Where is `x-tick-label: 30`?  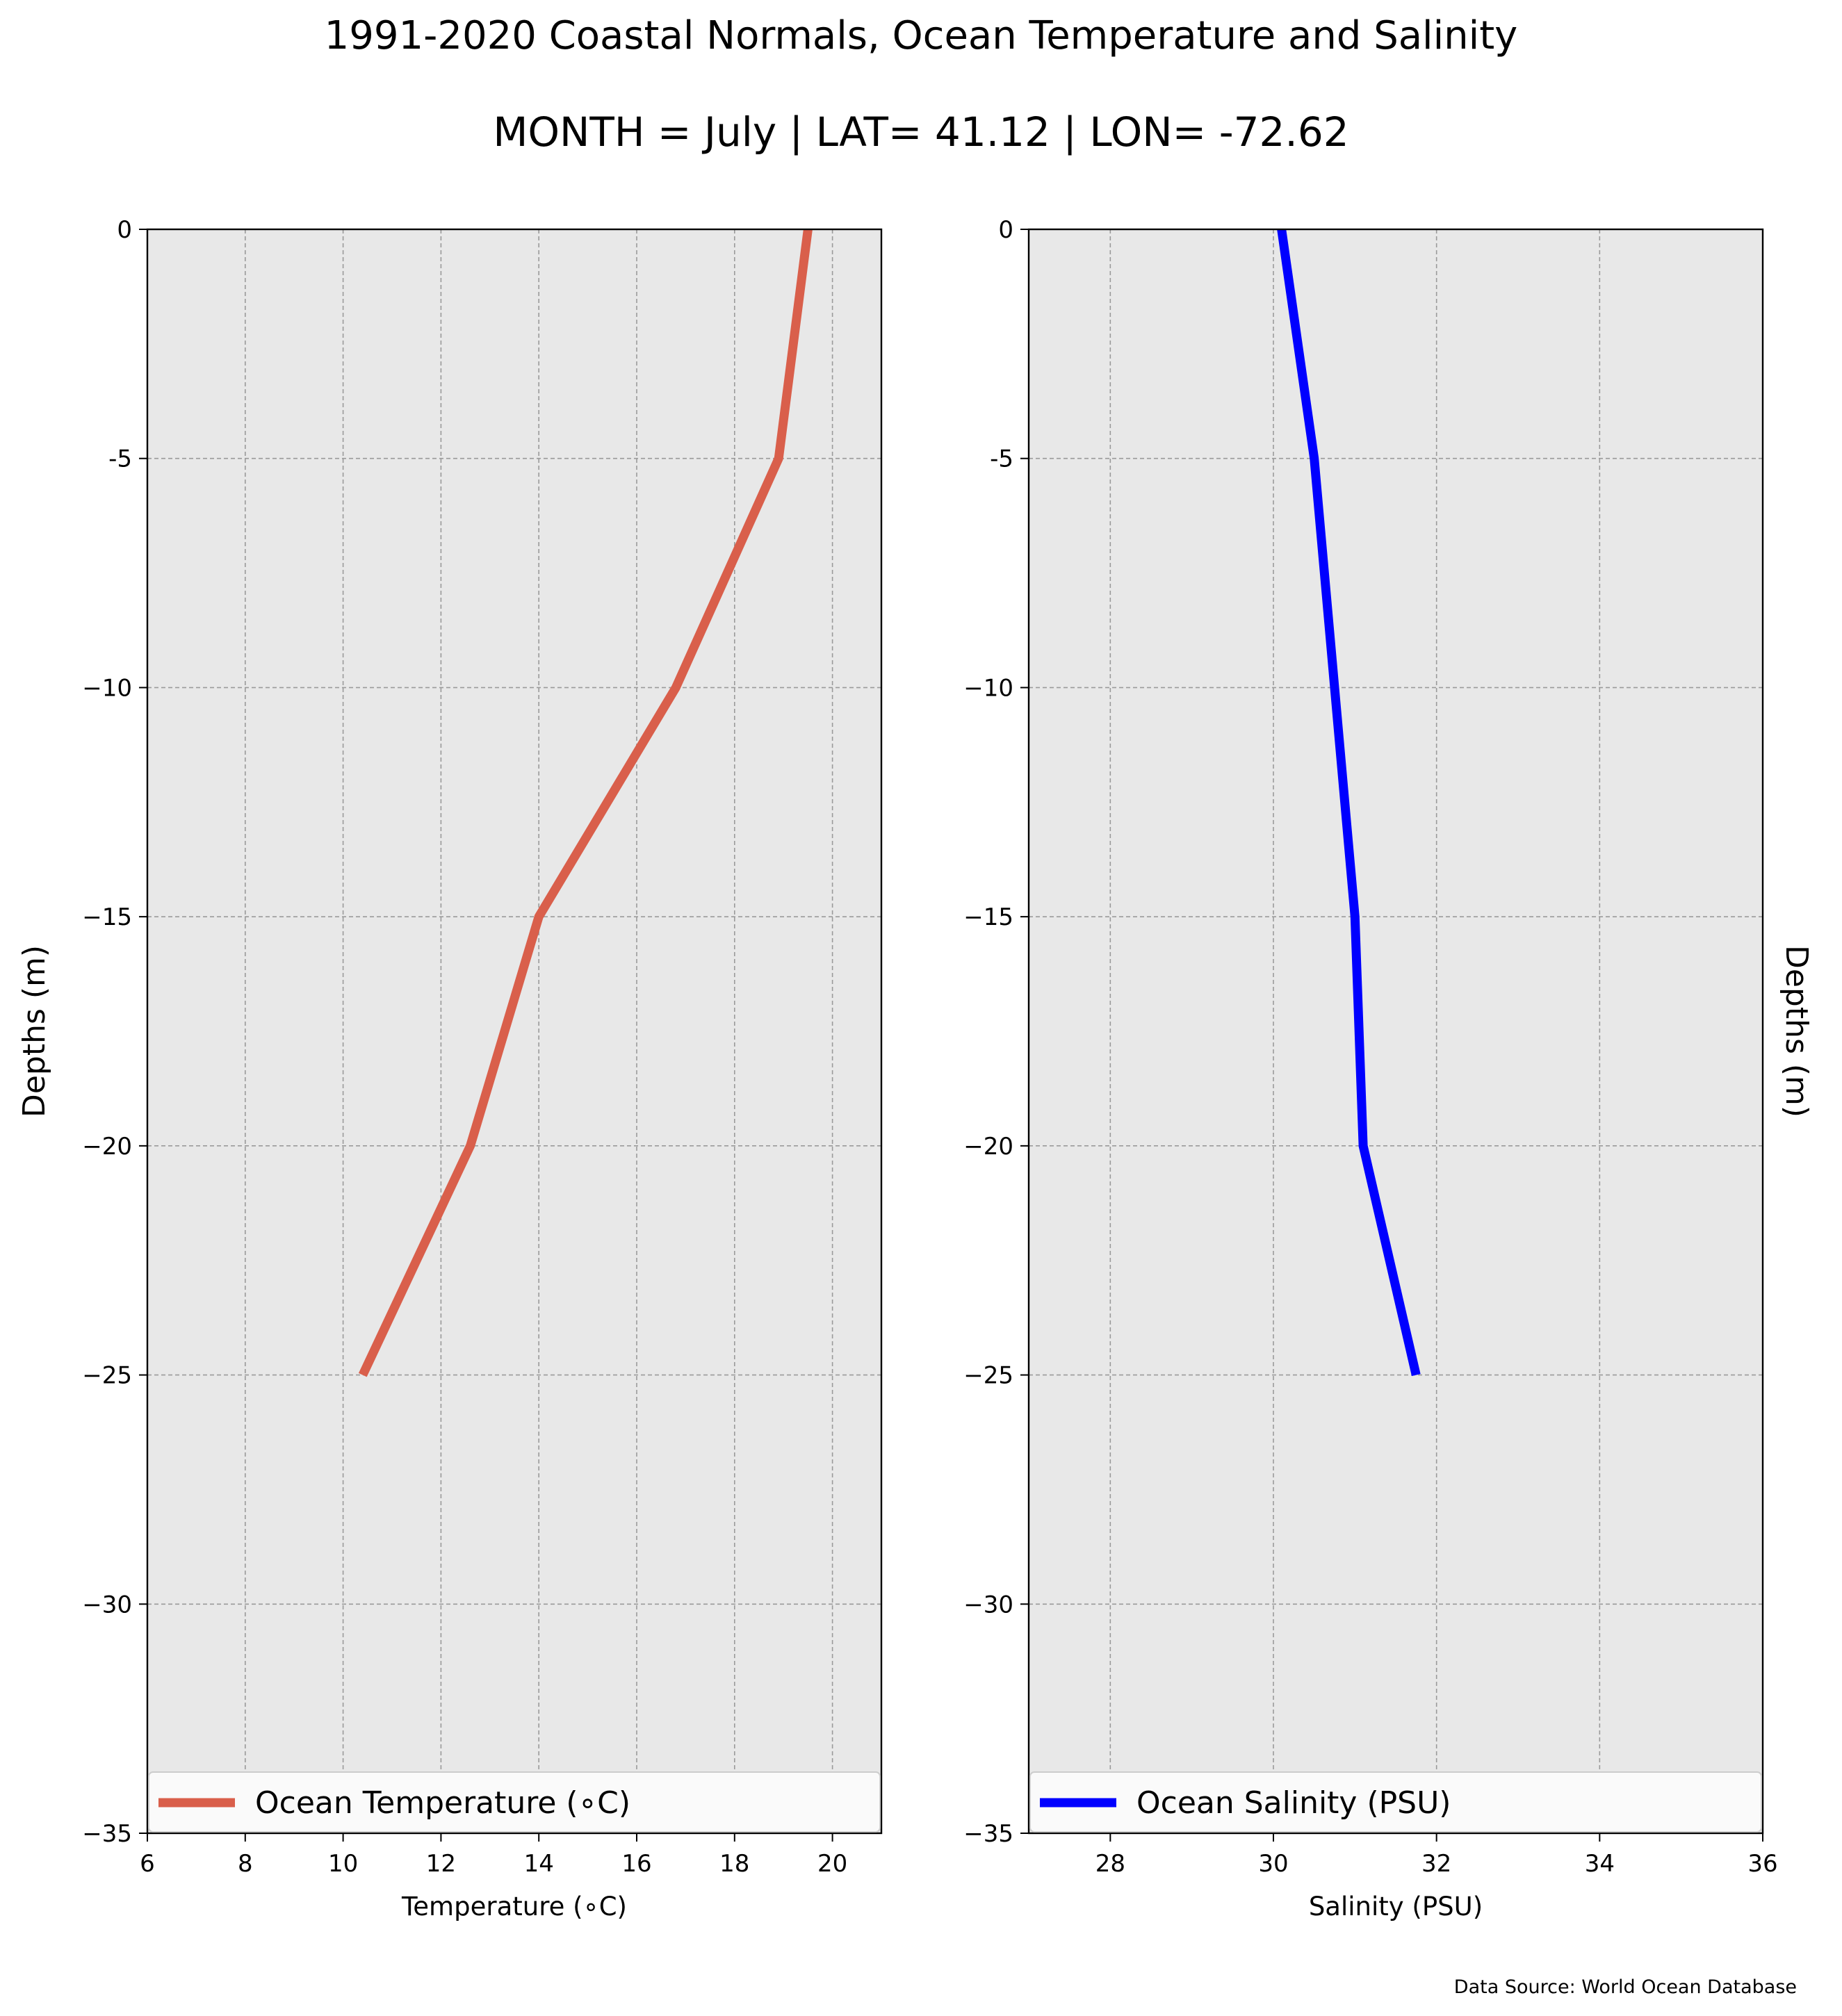
x-tick-label: 30 is located at coordinates (1273, 1864).